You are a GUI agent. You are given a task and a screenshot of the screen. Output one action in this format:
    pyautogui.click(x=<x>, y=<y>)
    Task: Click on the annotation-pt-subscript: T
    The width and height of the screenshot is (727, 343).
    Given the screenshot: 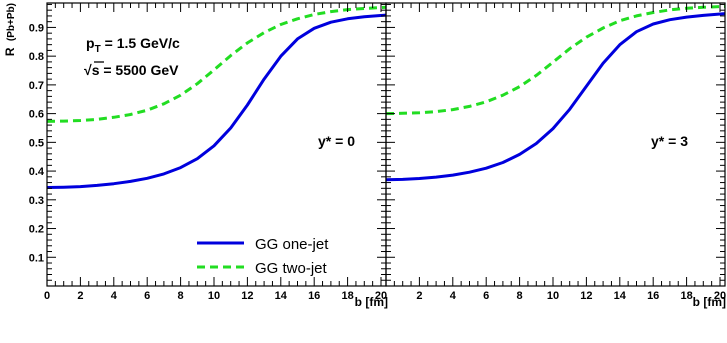 What is the action you would take?
    pyautogui.click(x=98, y=49)
    